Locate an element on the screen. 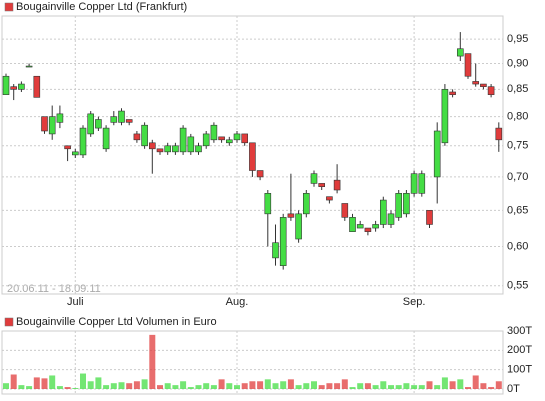  date-range: 20.06.11 - 18.09.11 is located at coordinates (54, 289).